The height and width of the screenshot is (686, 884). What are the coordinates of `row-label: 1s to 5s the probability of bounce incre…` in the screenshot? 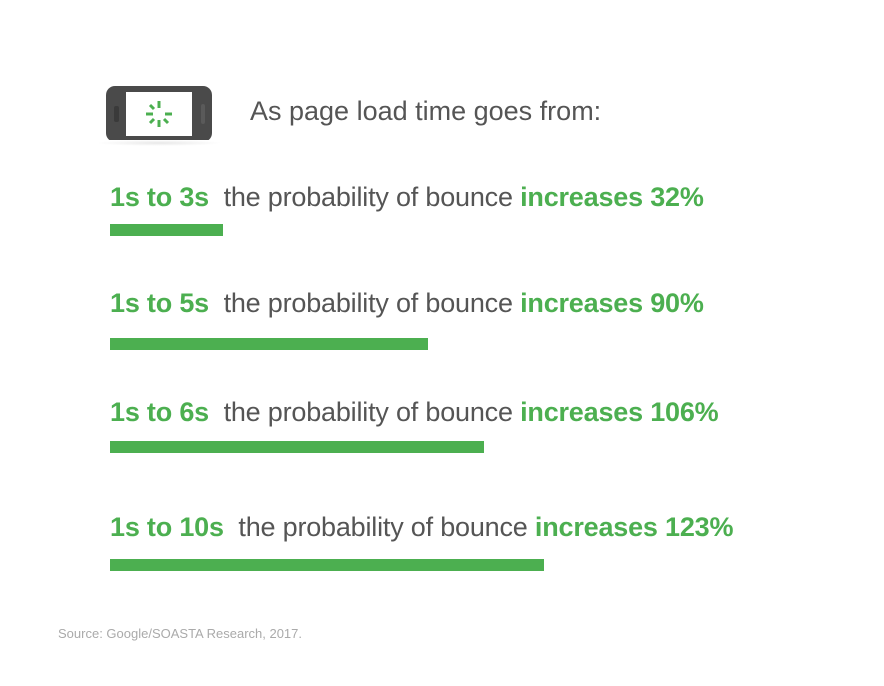 It's located at (407, 303).